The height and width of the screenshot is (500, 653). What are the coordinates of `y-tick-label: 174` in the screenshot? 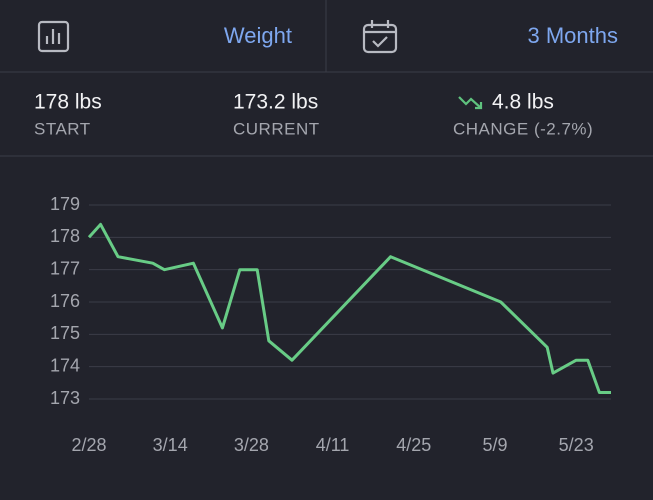 It's located at (65, 365).